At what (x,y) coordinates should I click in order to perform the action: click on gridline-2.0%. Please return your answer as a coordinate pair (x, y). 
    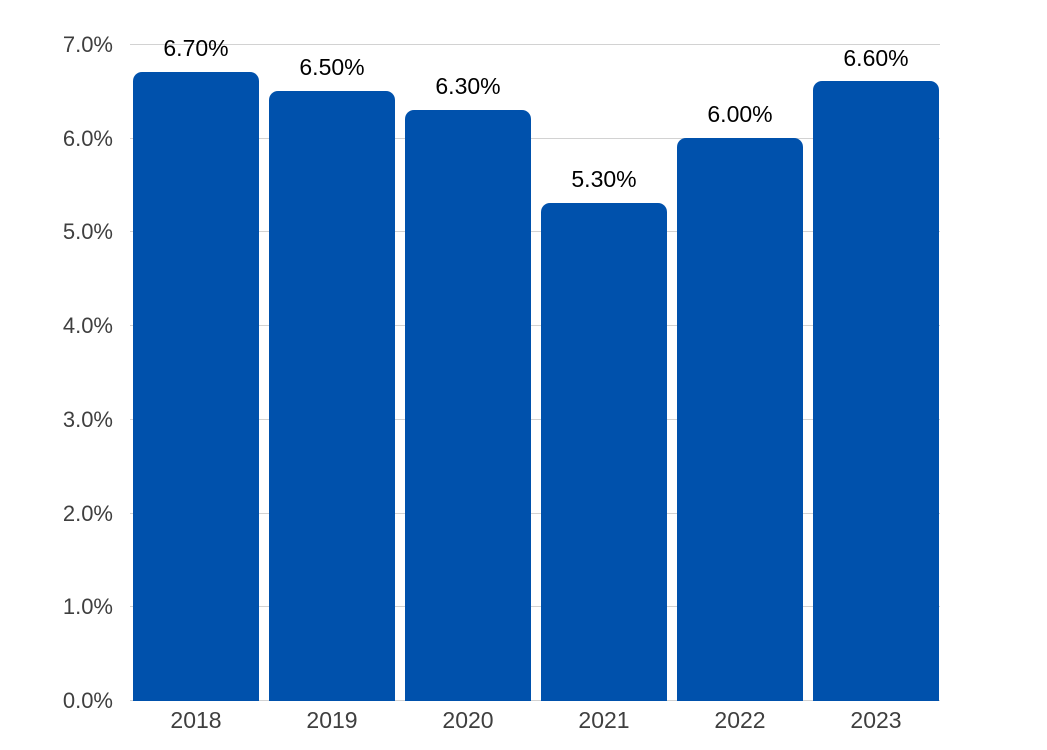
    Looking at the image, I should click on (535, 513).